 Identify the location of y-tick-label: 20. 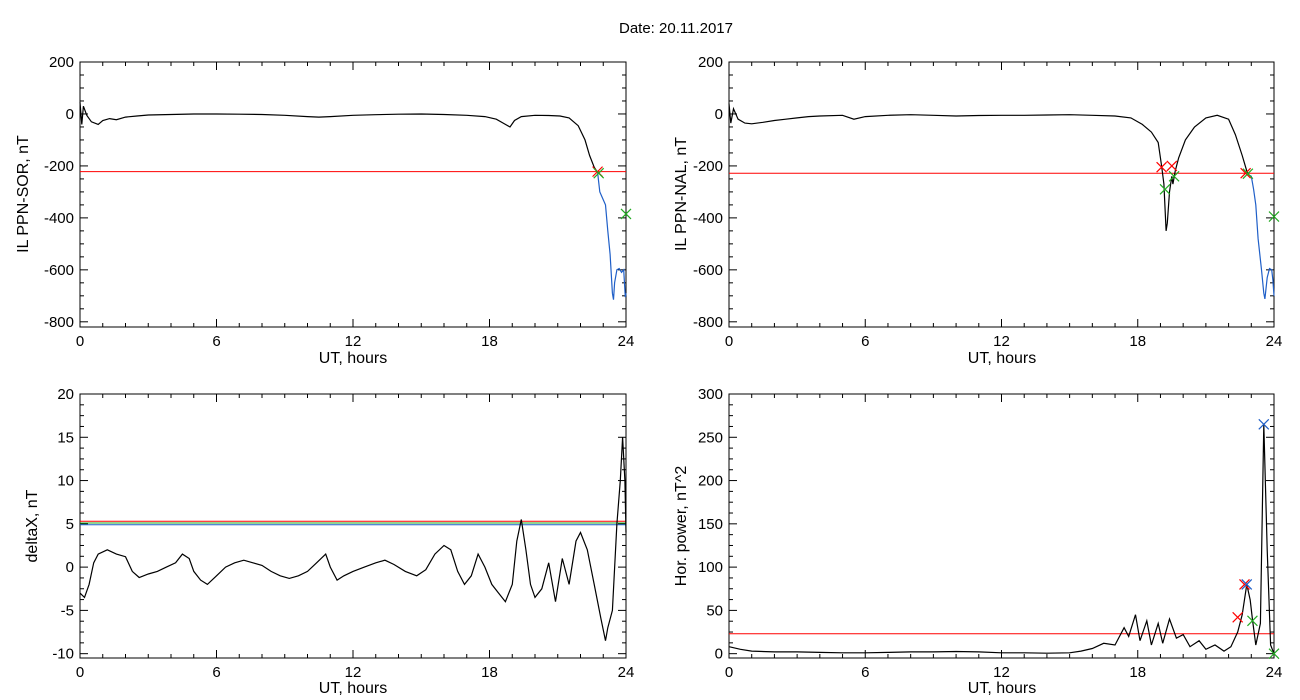
(65, 394).